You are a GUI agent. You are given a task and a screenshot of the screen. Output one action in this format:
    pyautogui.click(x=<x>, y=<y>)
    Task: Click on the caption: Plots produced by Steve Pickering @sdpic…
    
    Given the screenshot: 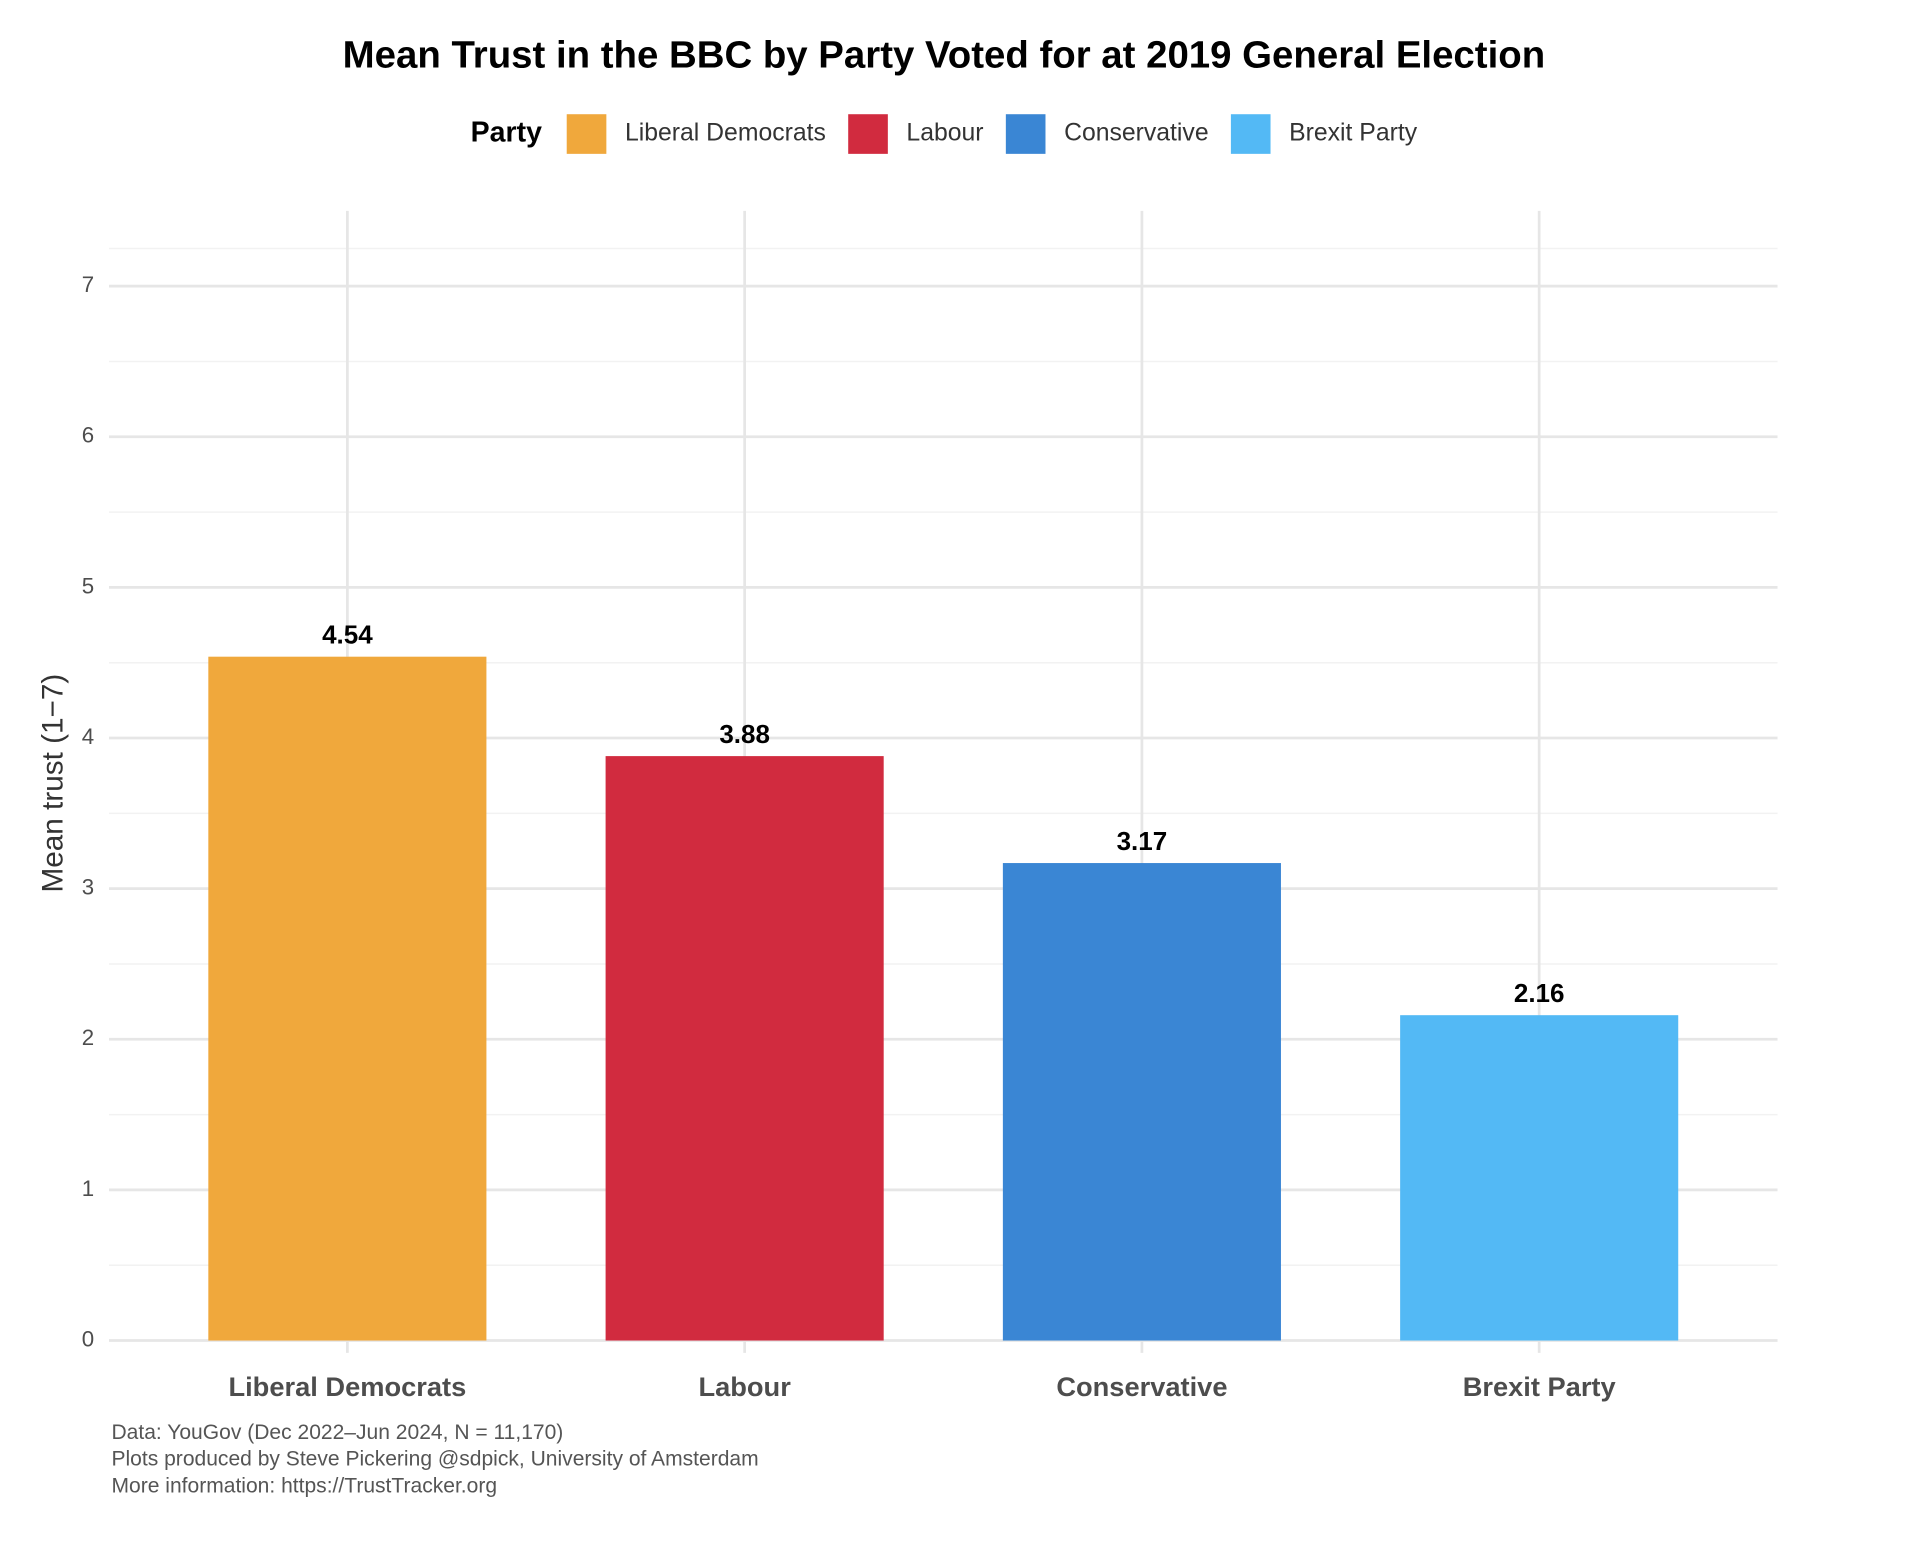 What is the action you would take?
    pyautogui.click(x=434, y=1459)
    